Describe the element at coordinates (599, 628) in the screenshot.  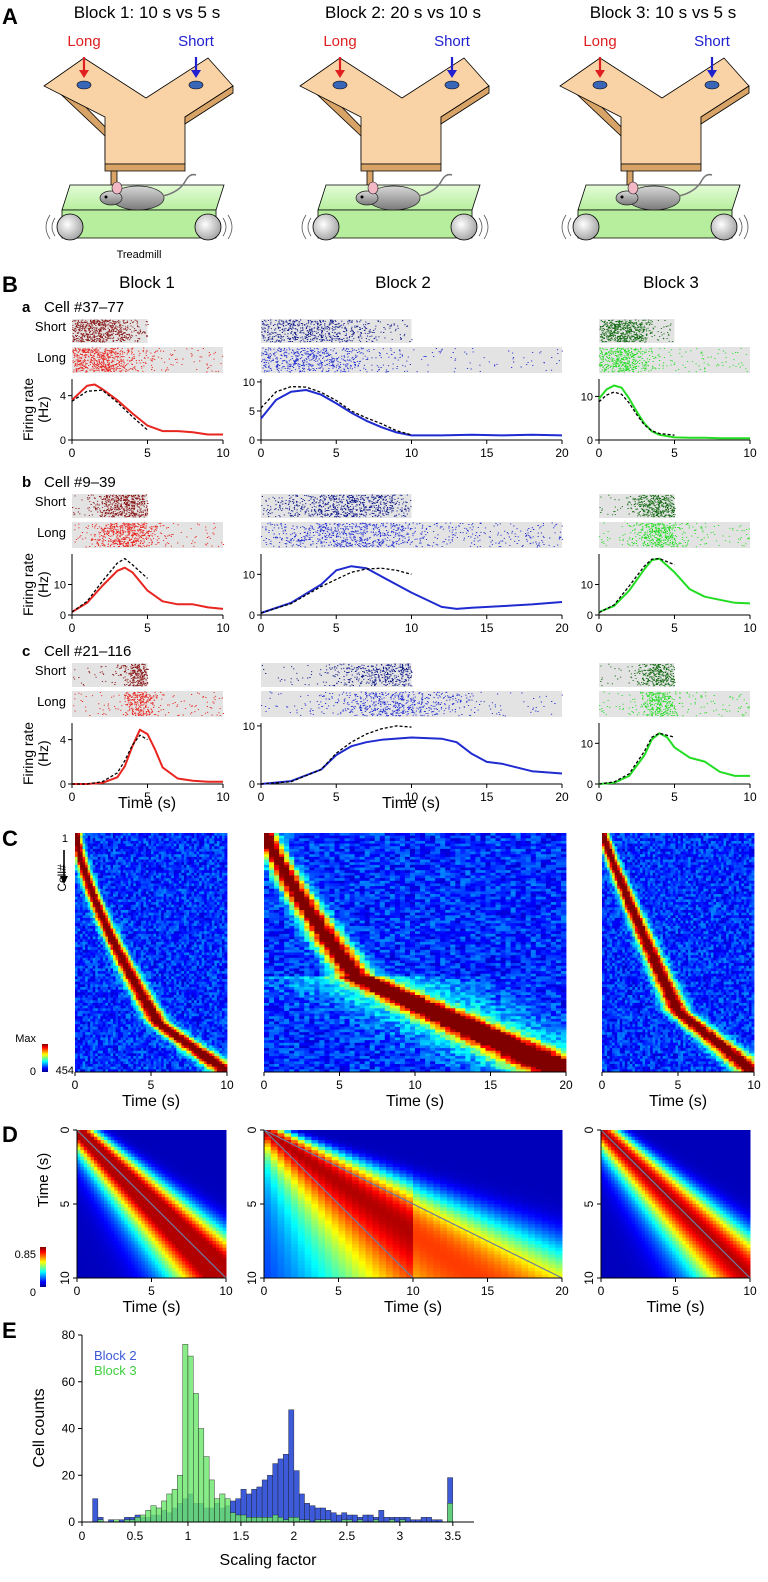
I see `x-tick-label: 0` at that location.